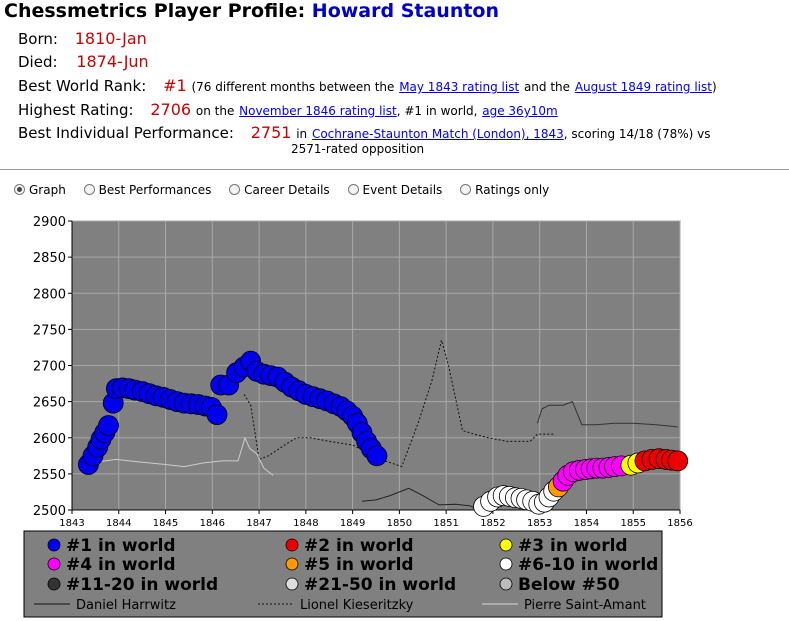 This screenshot has height=621, width=789. I want to click on legend-label: #6-10 in world, so click(588, 565).